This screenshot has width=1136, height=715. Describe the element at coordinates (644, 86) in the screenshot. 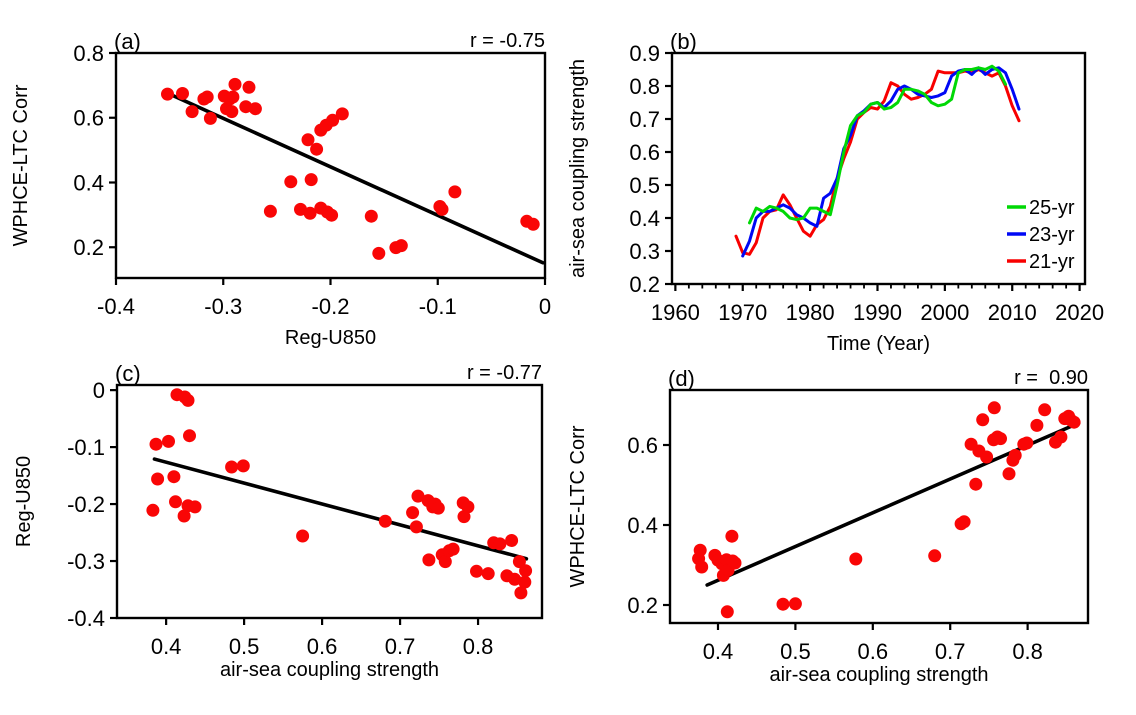

I see `y-tick-label: 0.8` at that location.